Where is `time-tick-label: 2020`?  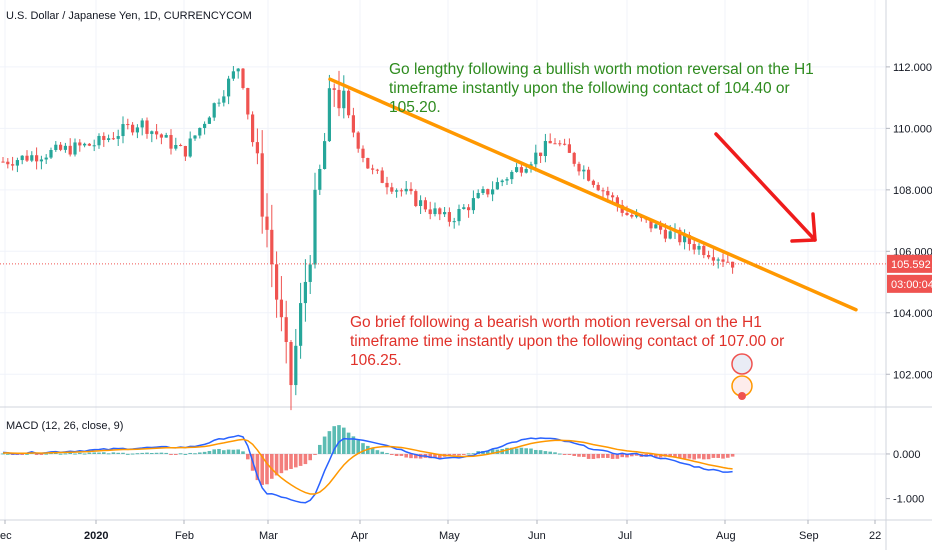
time-tick-label: 2020 is located at coordinates (96, 536).